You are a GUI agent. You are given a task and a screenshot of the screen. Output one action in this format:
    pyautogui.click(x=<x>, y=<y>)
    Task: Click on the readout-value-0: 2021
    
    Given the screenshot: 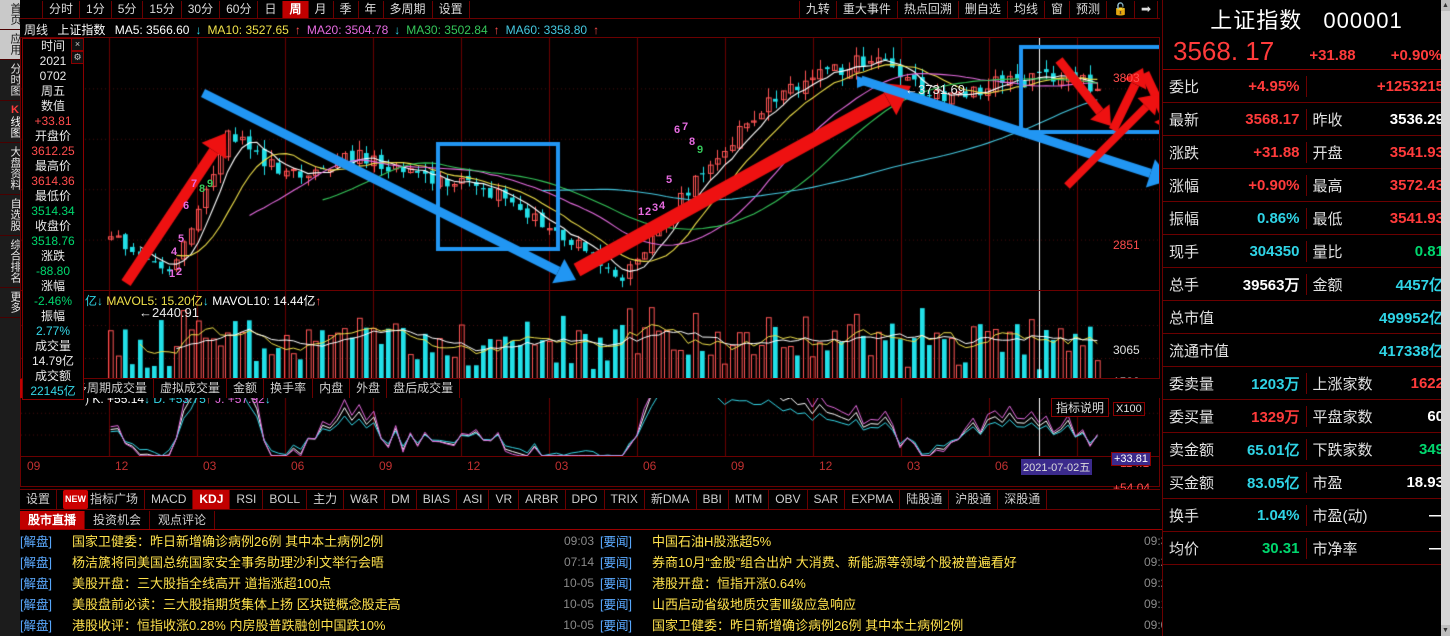 What is the action you would take?
    pyautogui.click(x=53, y=61)
    